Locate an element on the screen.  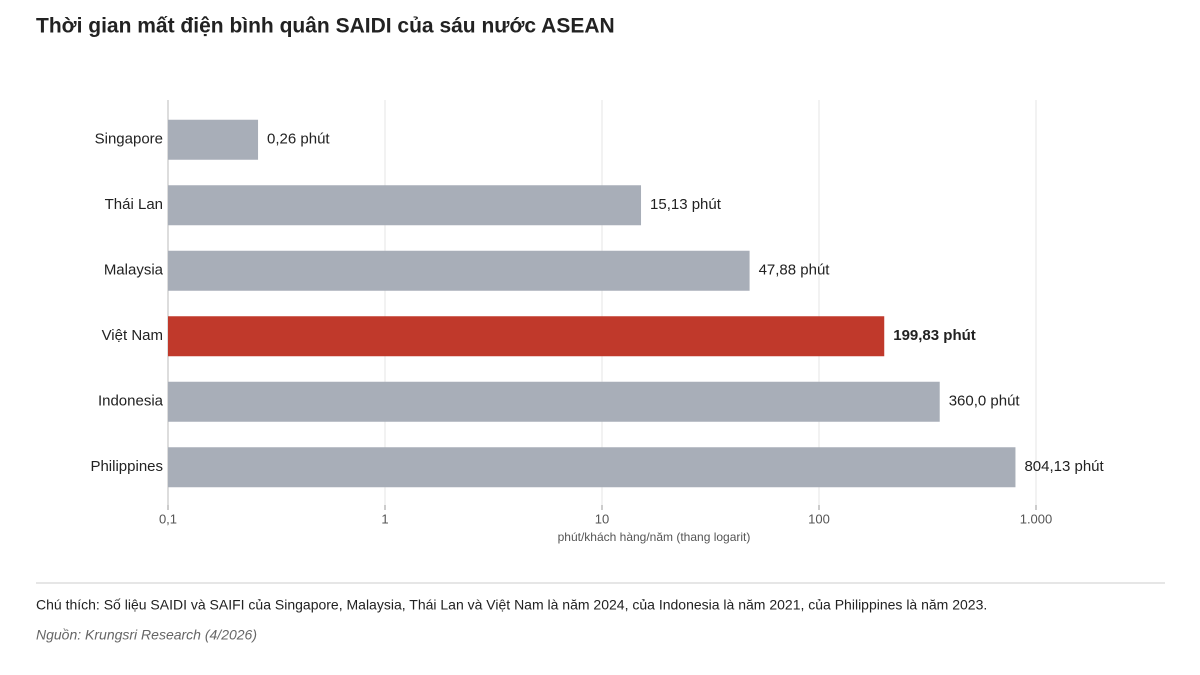
x-tick-label: 1 is located at coordinates (384, 518).